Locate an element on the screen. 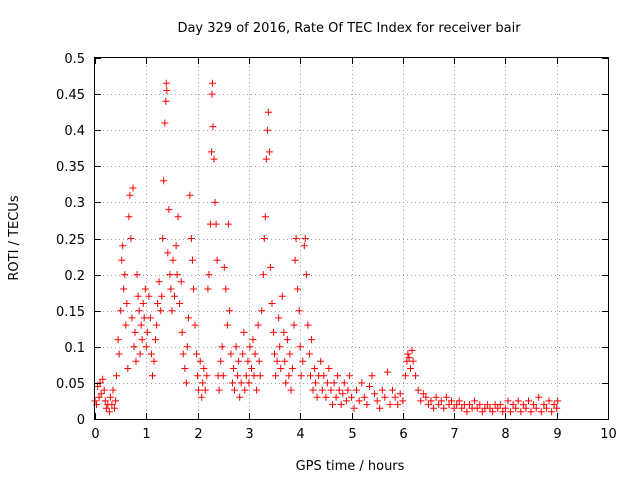 The image size is (640, 485). y-tick-label: 0.05 is located at coordinates (70, 384).